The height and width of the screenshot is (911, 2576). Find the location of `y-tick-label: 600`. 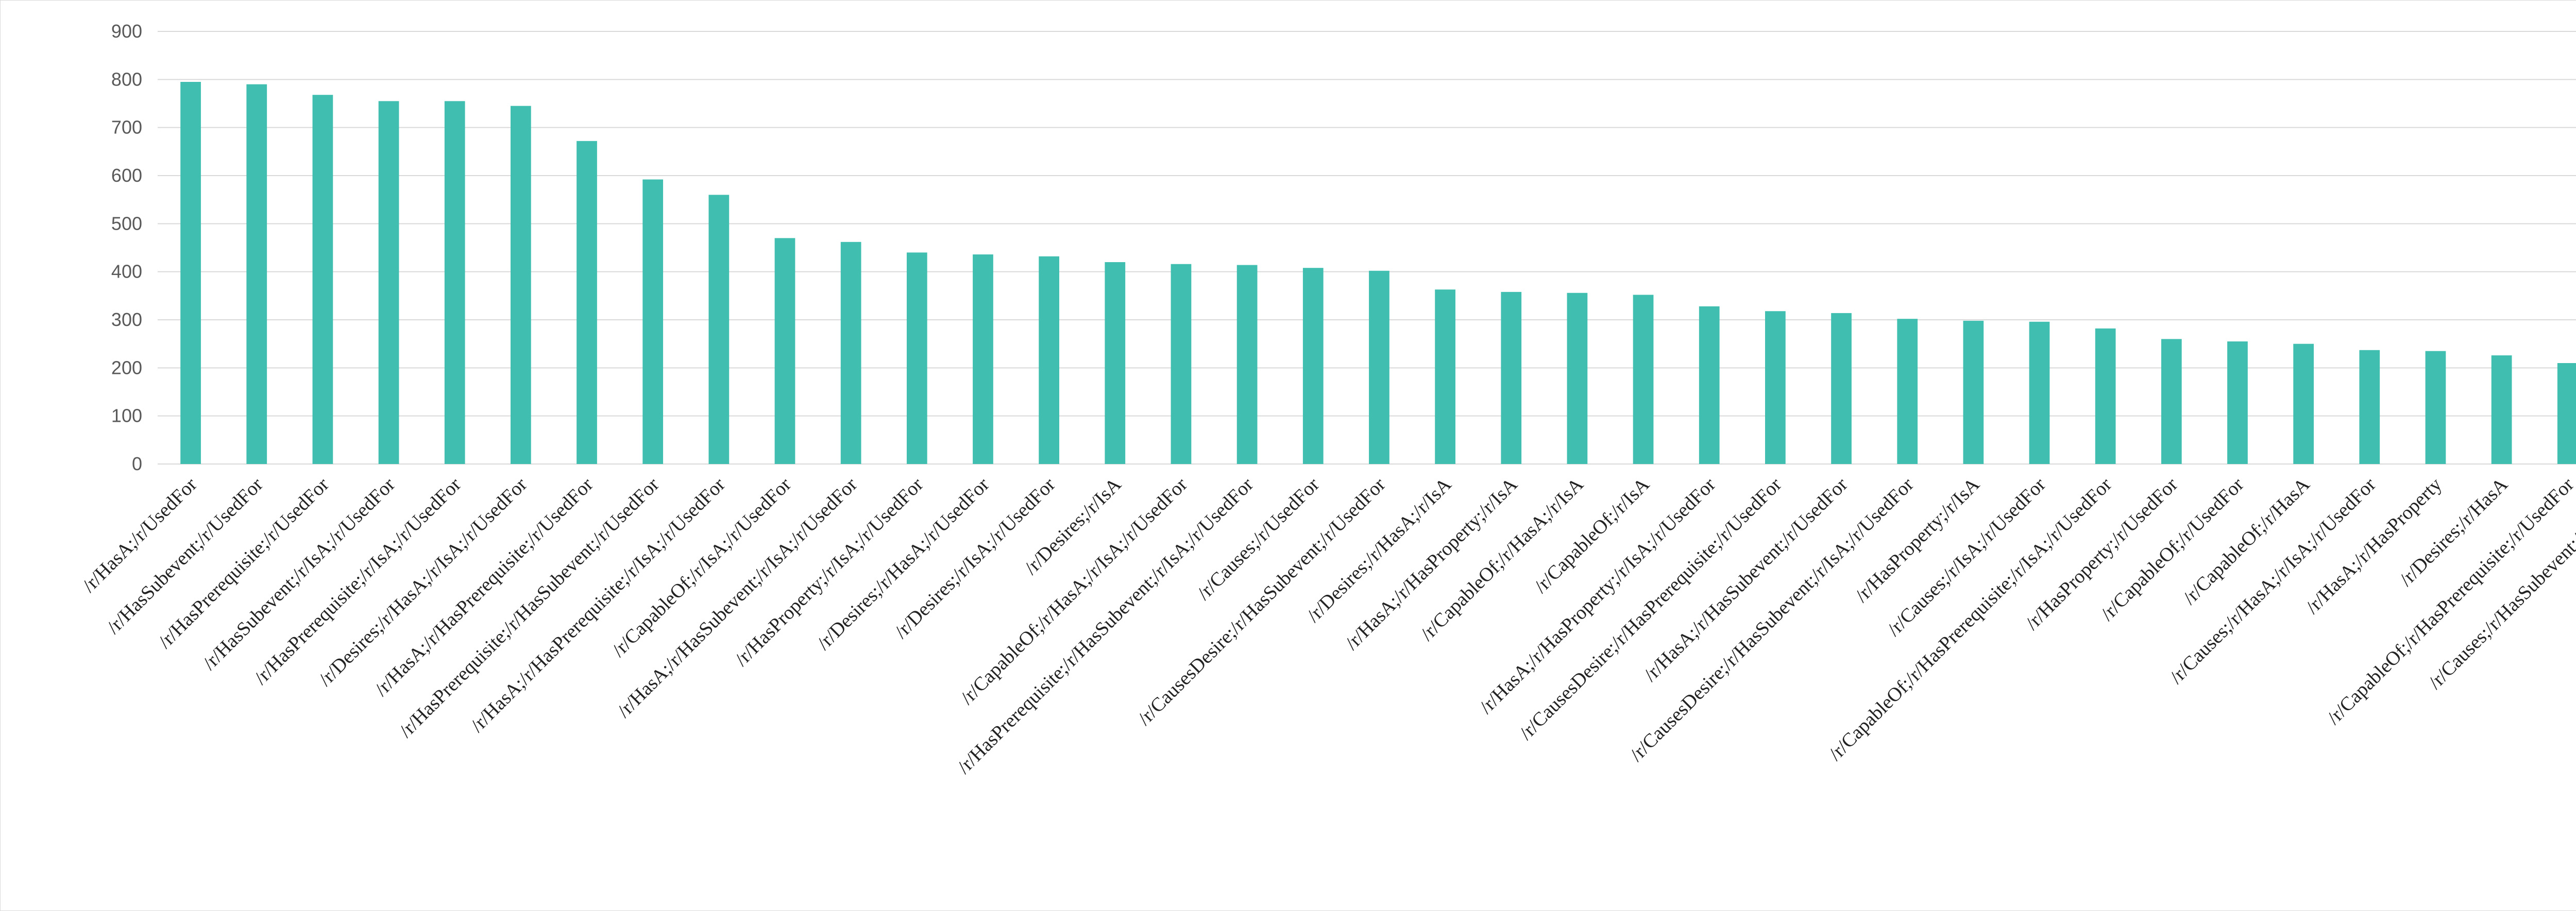

y-tick-label: 600 is located at coordinates (127, 175).